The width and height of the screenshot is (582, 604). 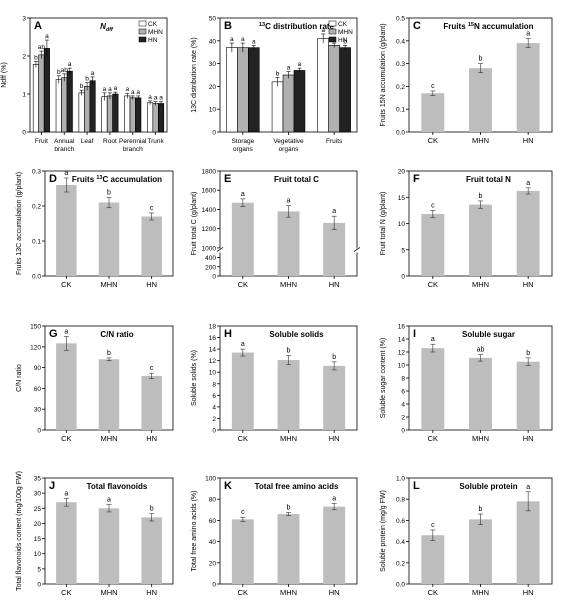 I want to click on x-tick-label: Vegetative, so click(x=288, y=141).